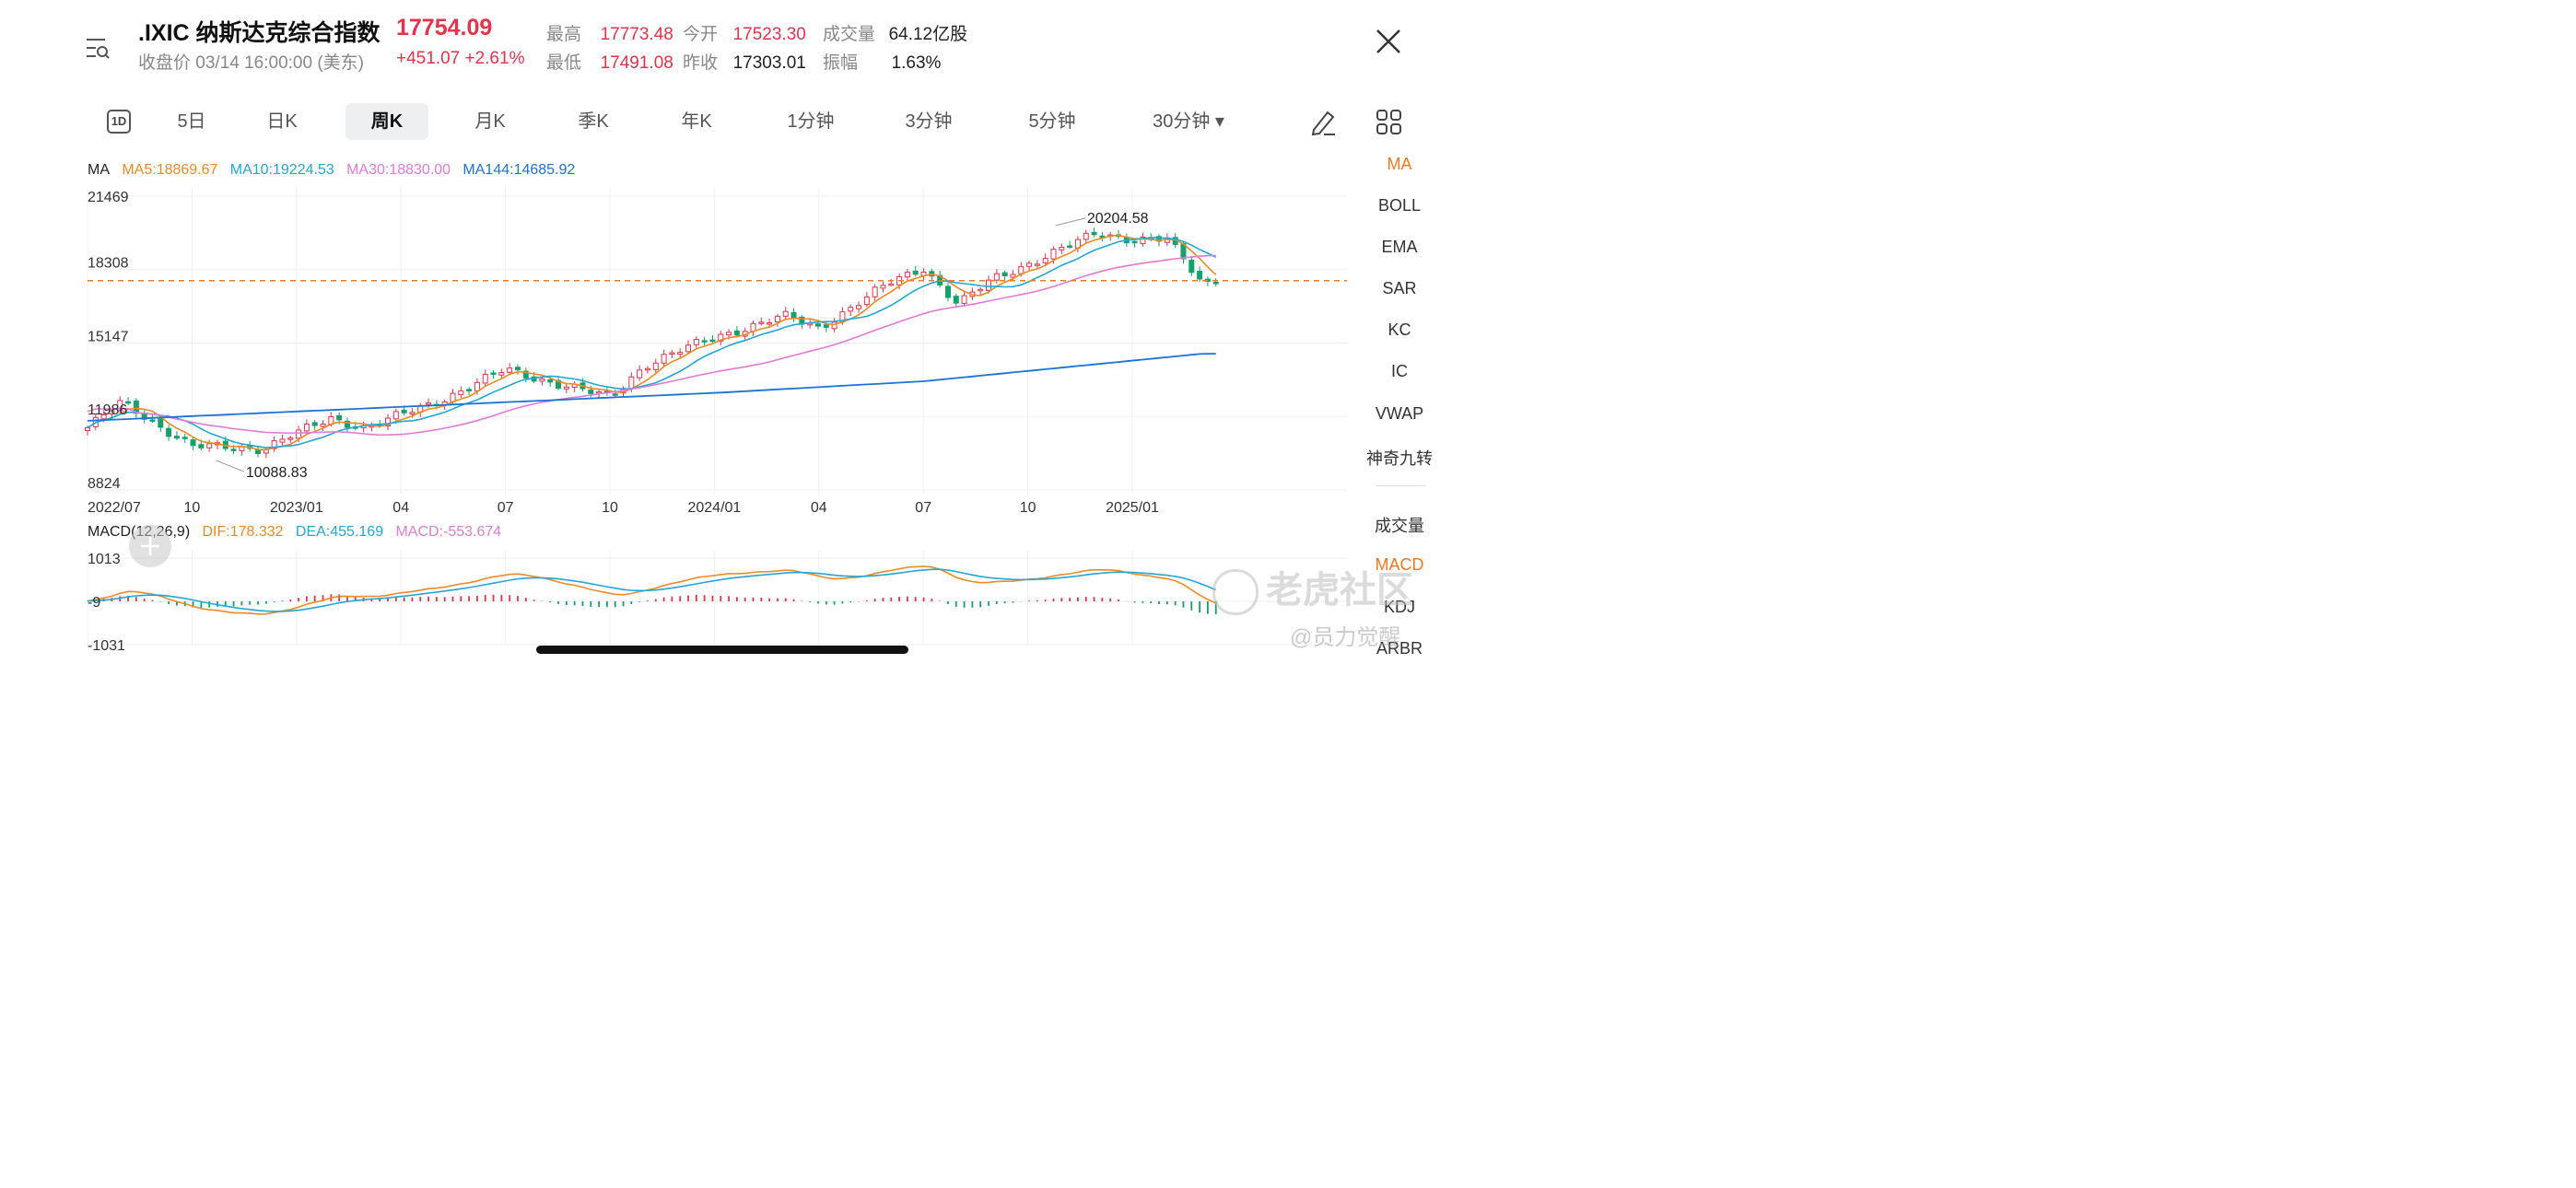  I want to click on ma30-value: MA30:18830.00, so click(398, 170).